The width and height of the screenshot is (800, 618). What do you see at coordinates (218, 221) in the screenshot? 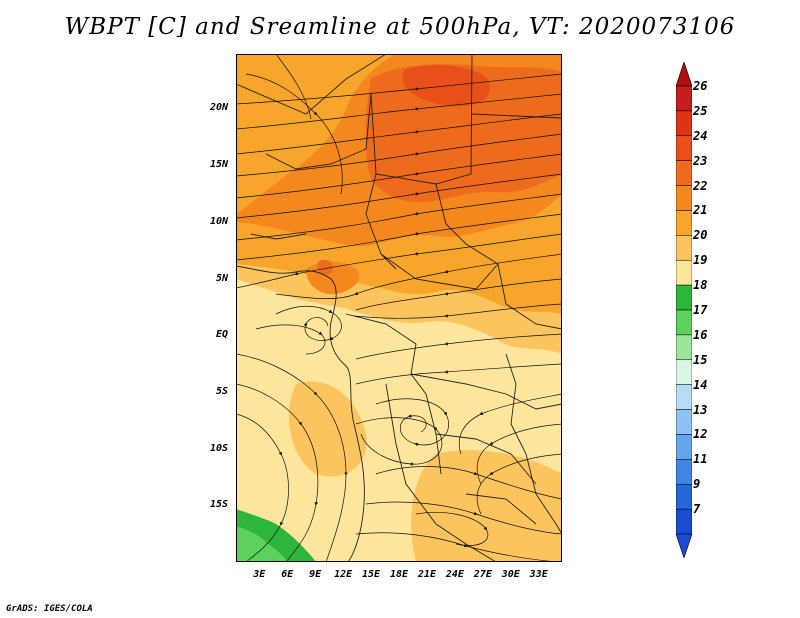
I see `lat-label-10n: 10N` at bounding box center [218, 221].